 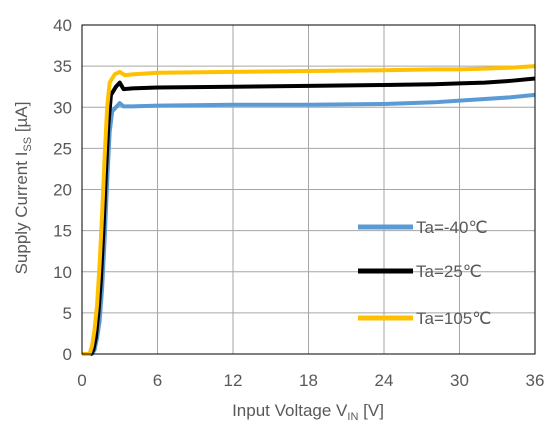 I want to click on x-axis-label-sub: IN, so click(x=352, y=416).